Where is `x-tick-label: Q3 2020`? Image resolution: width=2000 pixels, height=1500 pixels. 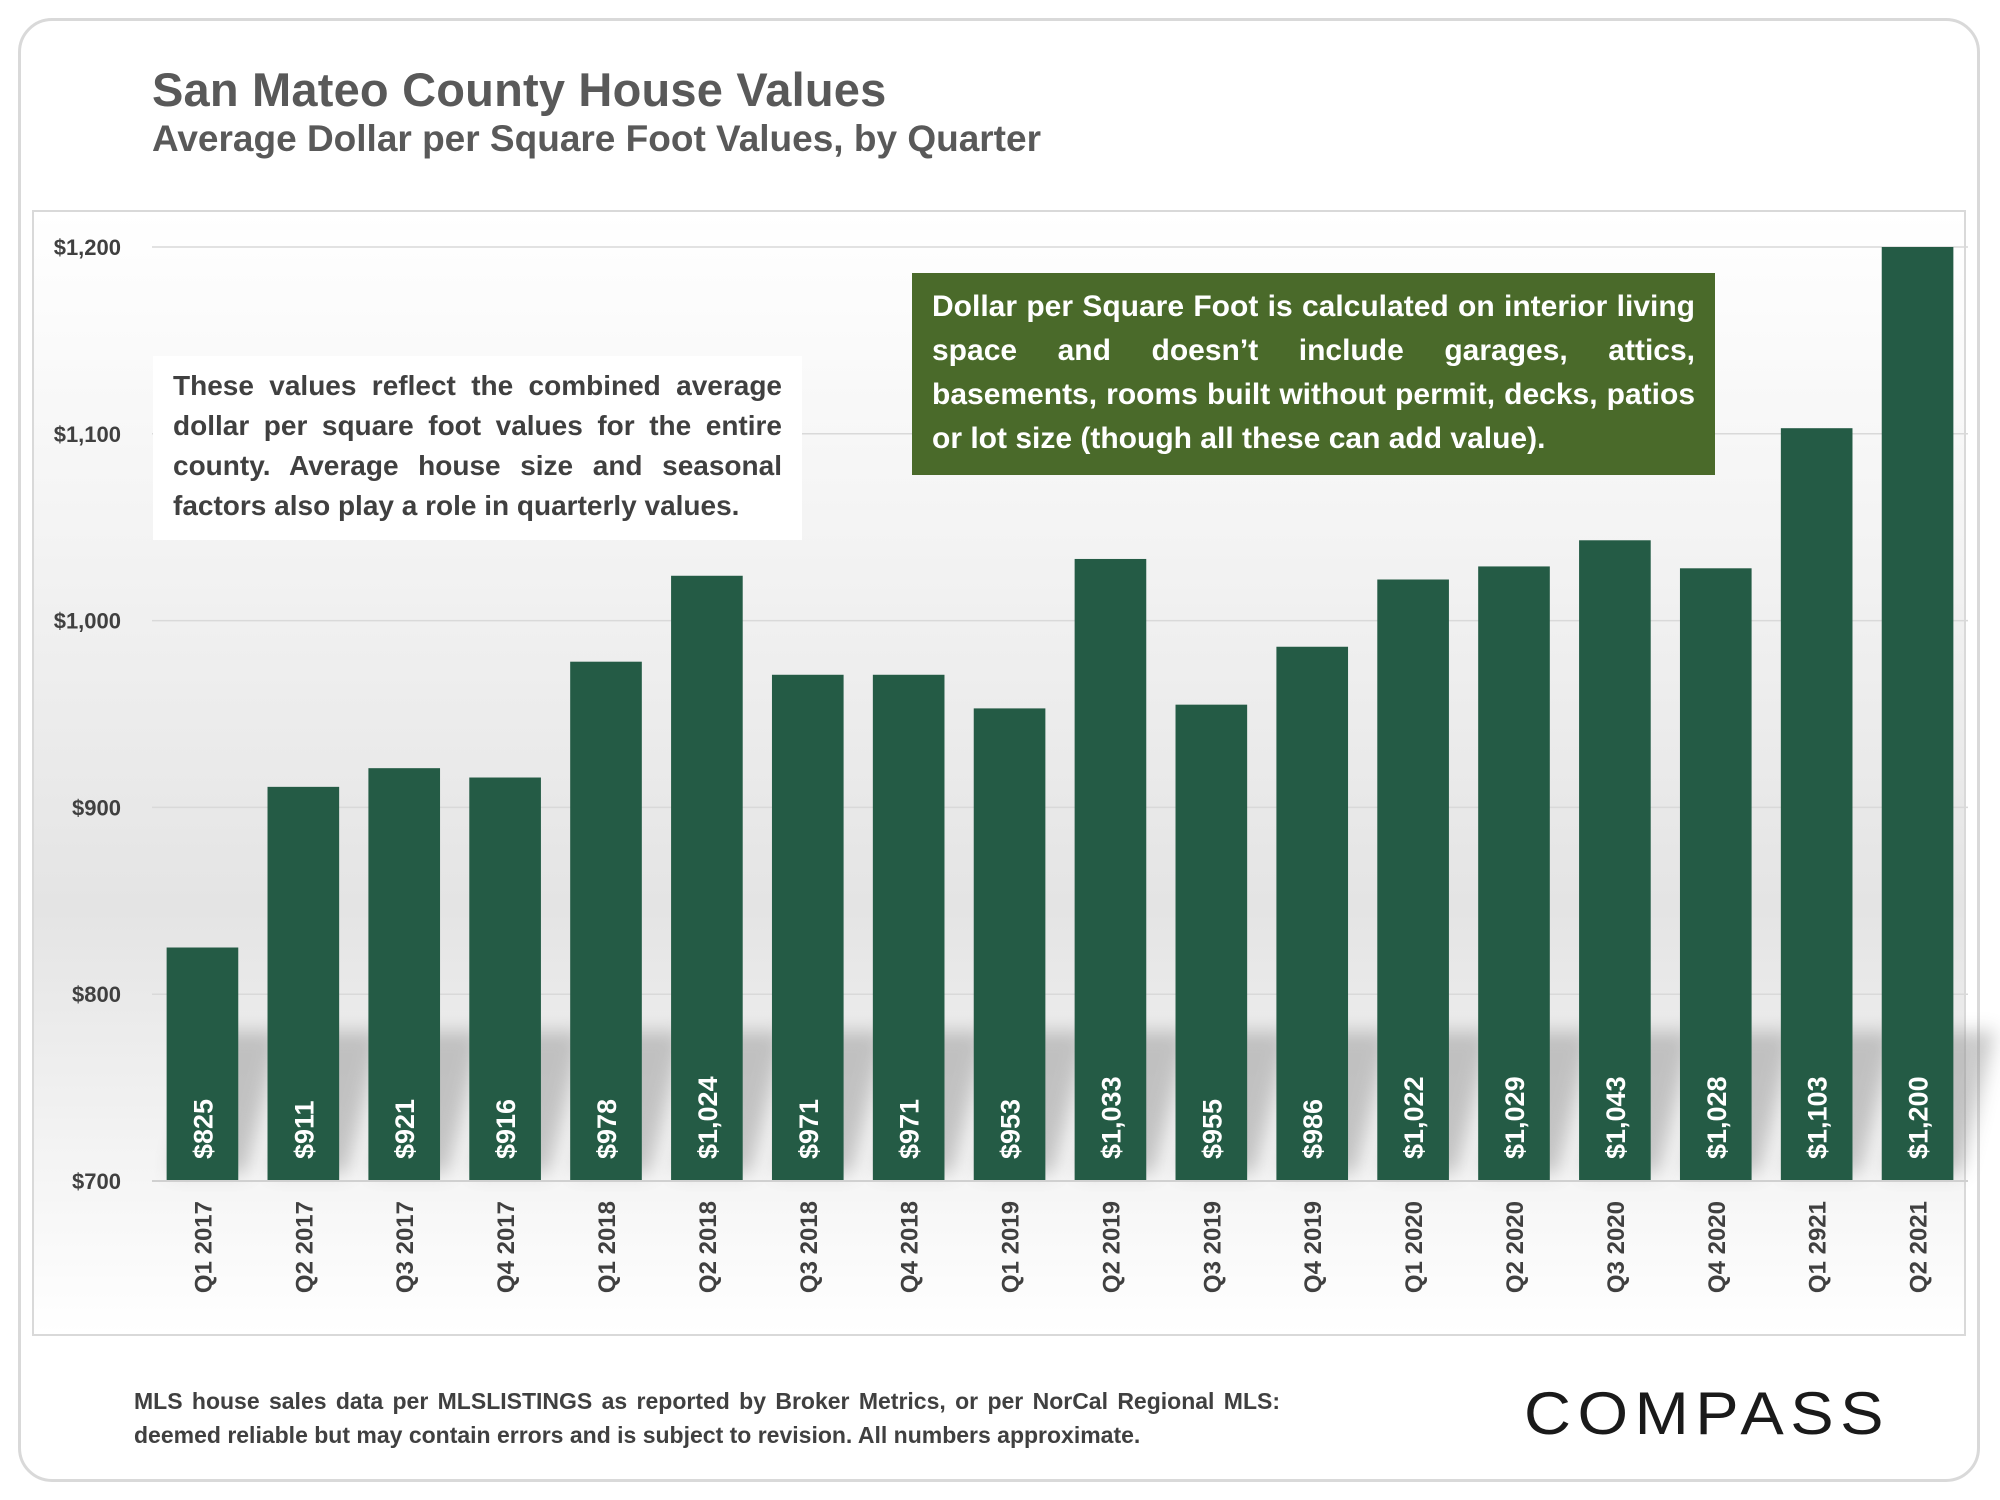
x-tick-label: Q3 2020 is located at coordinates (1616, 1247).